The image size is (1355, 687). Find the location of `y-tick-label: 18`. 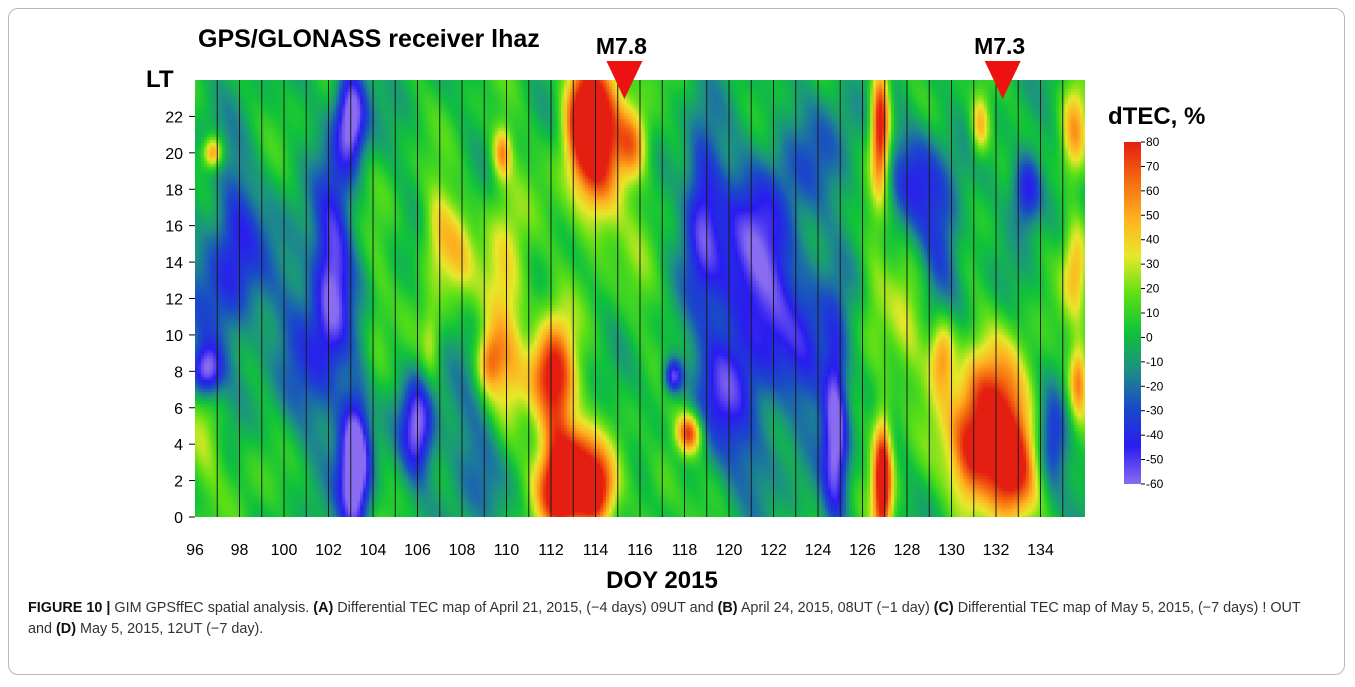

y-tick-label: 18 is located at coordinates (174, 190).